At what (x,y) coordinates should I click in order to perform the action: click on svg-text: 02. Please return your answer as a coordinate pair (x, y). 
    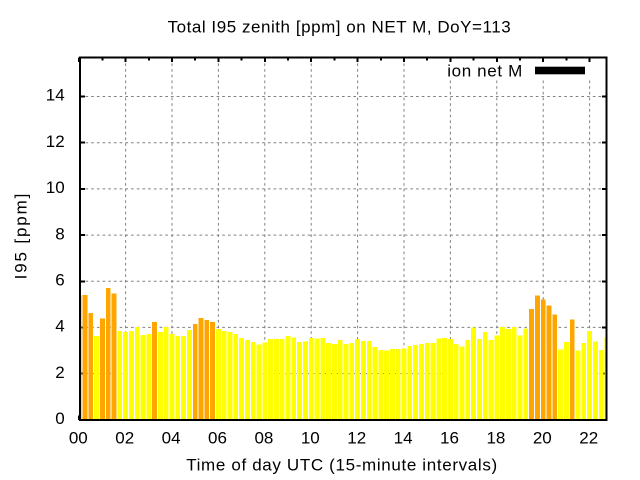
    Looking at the image, I should click on (124, 437).